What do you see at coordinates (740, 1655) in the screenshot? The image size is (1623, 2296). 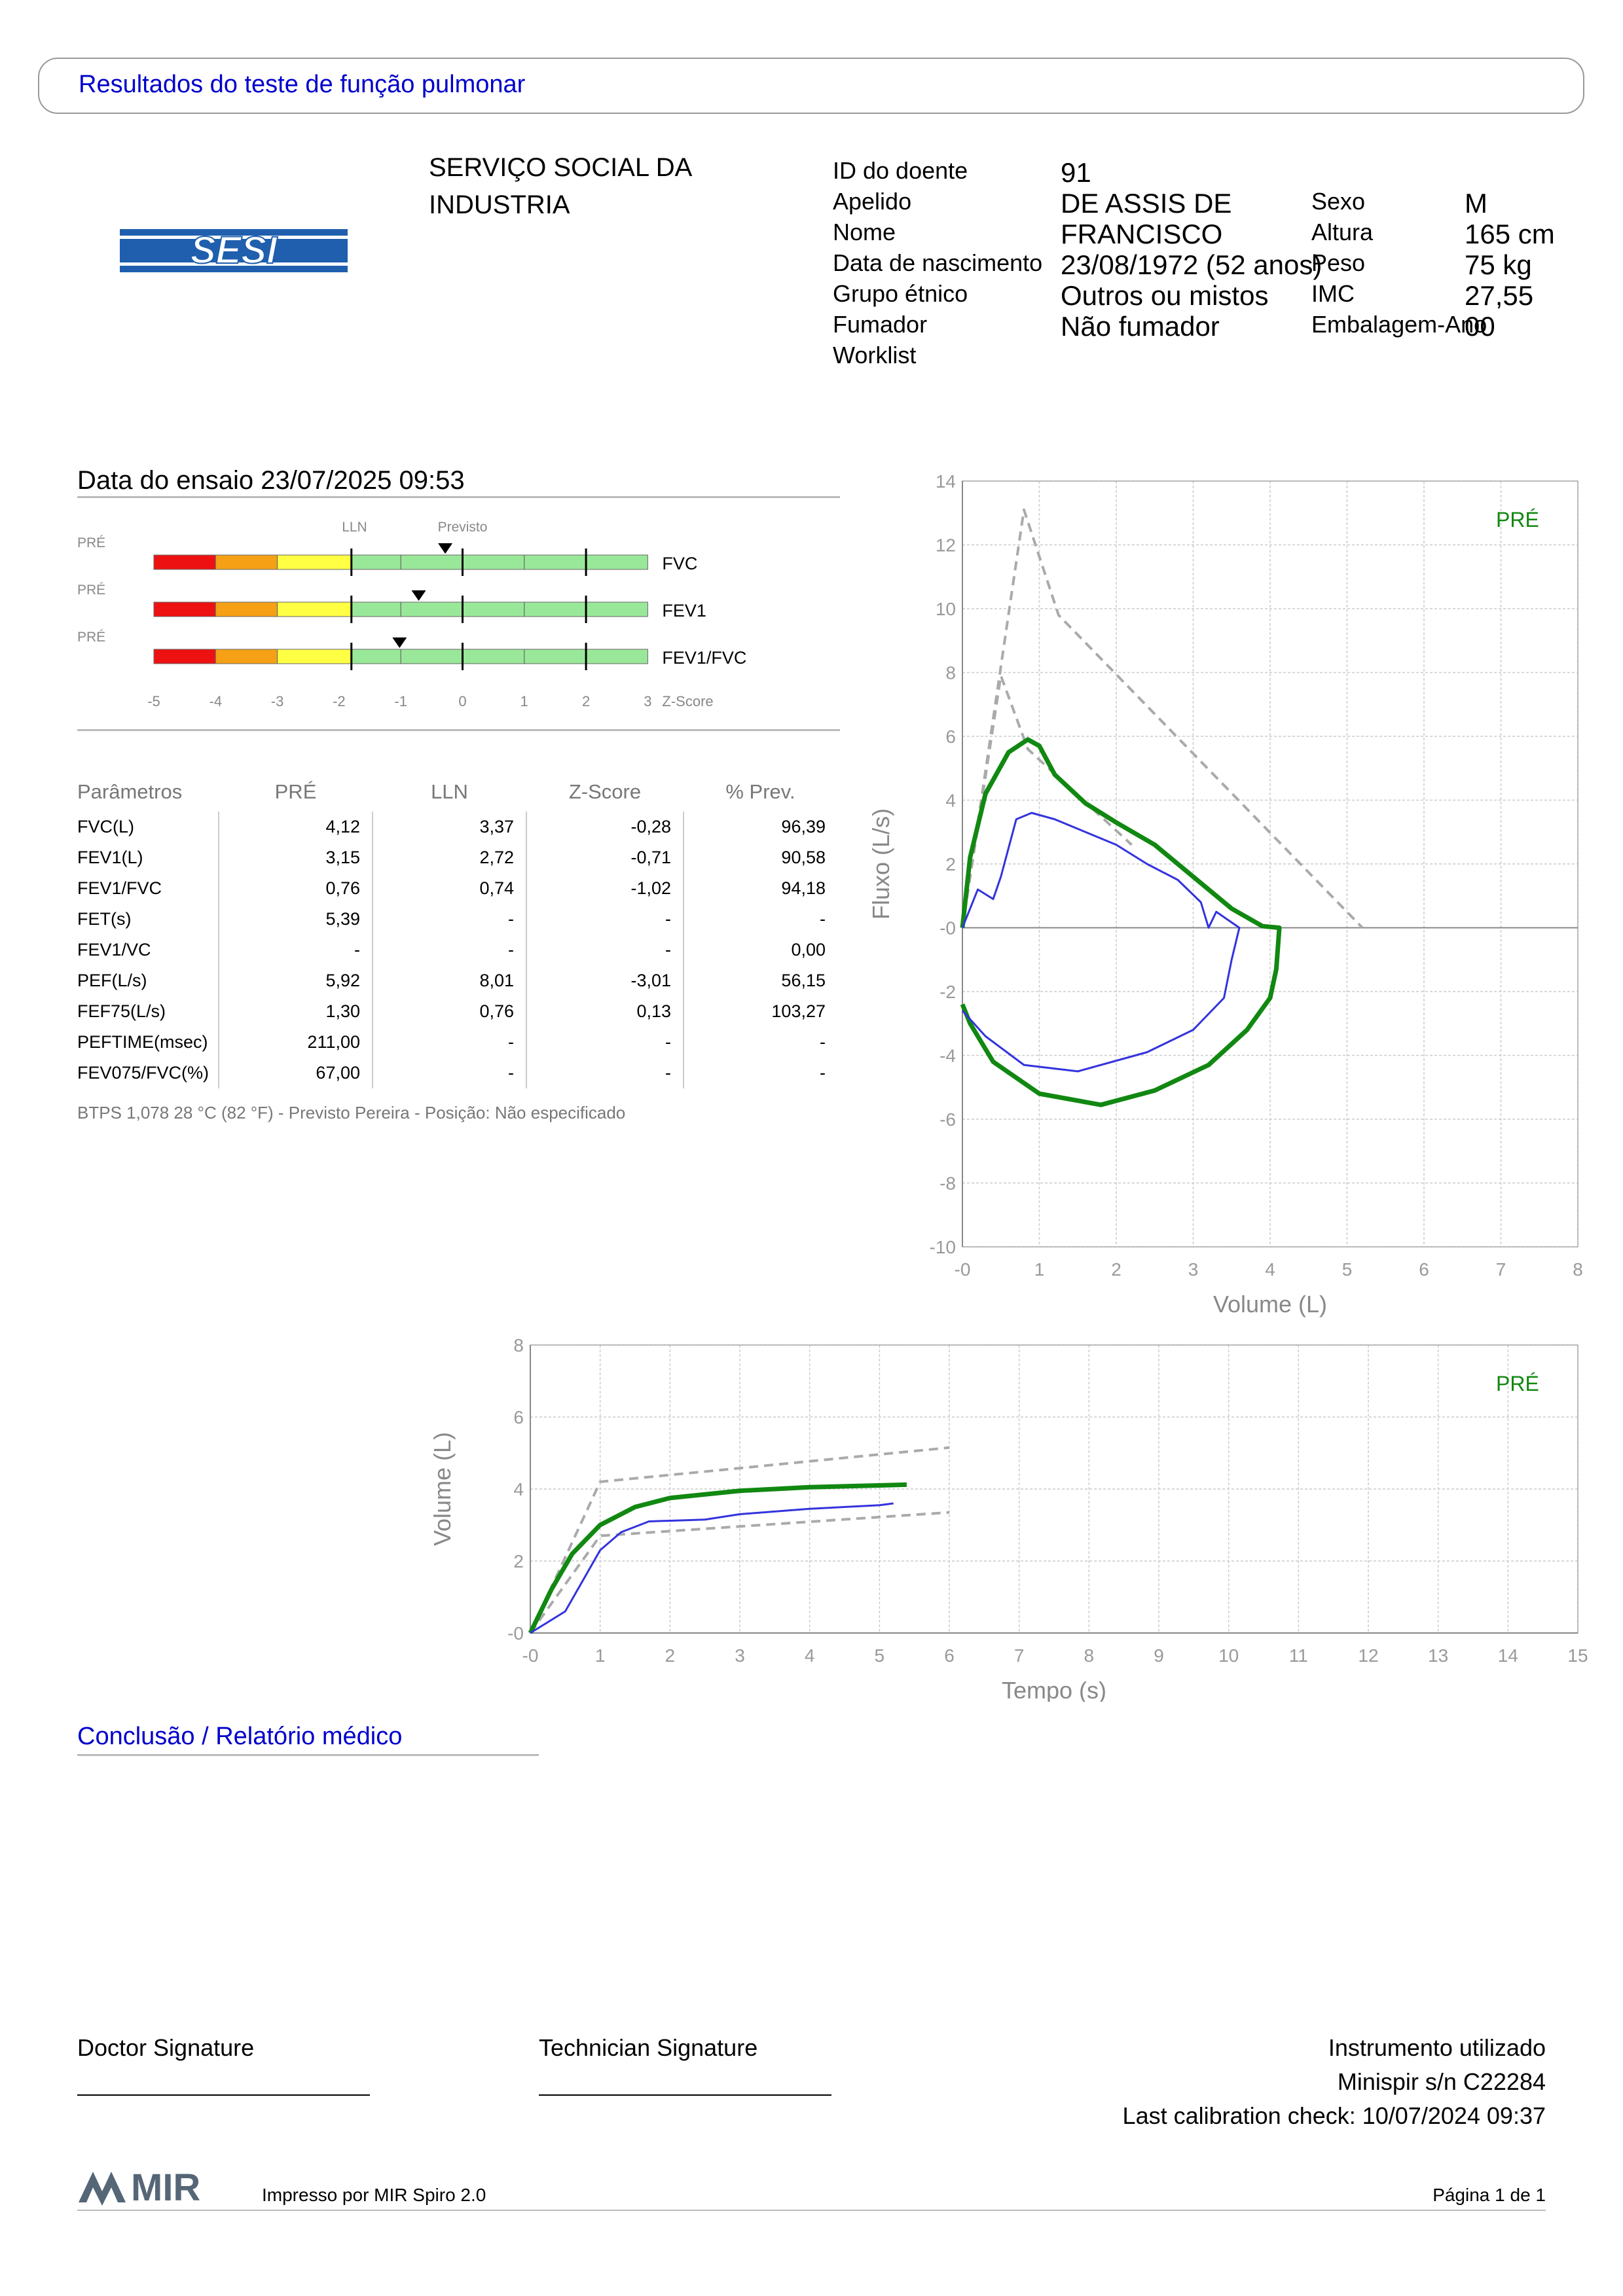 I see `x-tick-label: 3` at bounding box center [740, 1655].